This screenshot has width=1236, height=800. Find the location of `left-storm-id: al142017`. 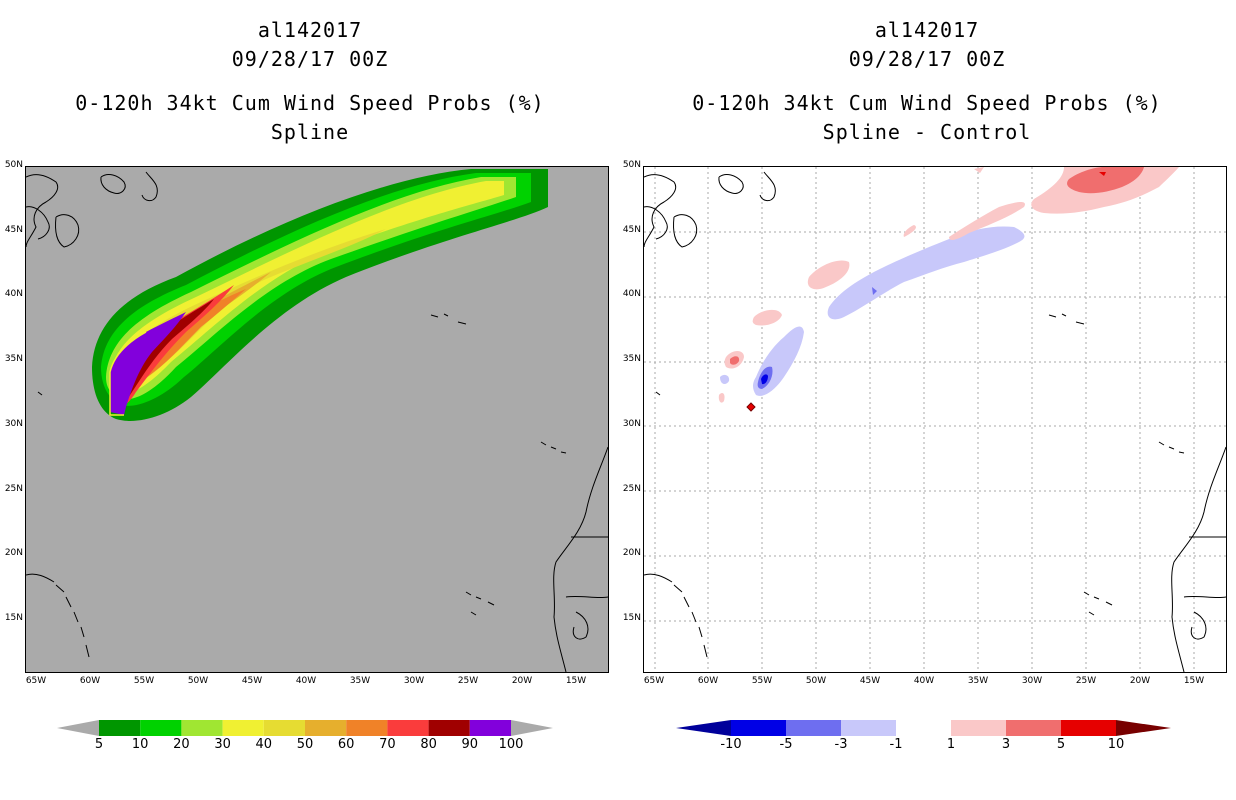

left-storm-id: al142017 is located at coordinates (310, 30).